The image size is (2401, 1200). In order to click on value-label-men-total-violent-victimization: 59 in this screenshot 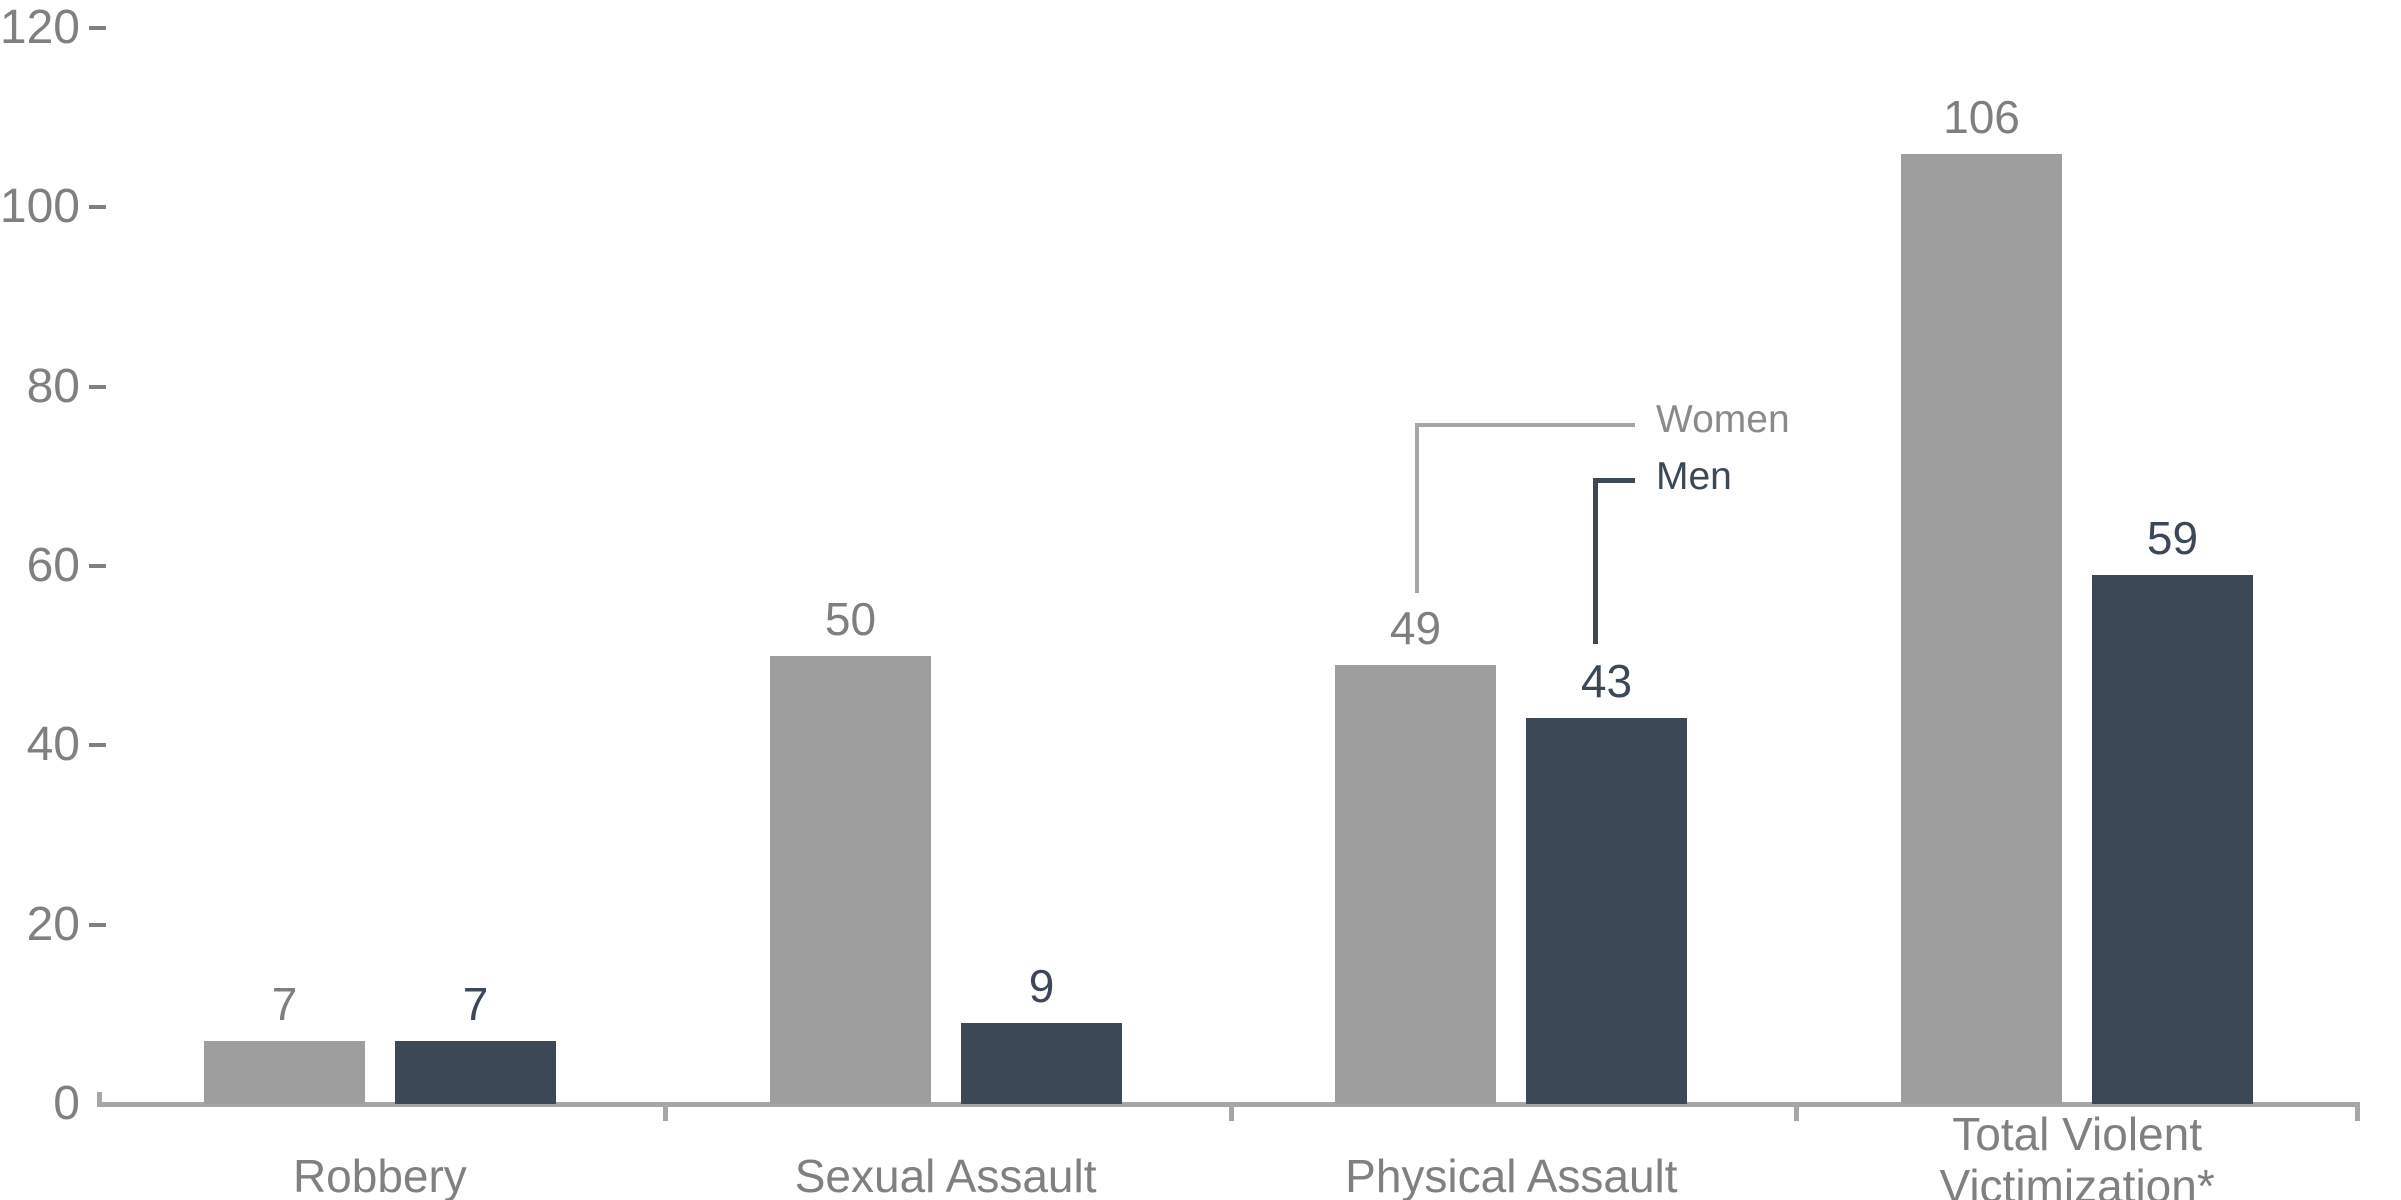, I will do `click(2172, 538)`.